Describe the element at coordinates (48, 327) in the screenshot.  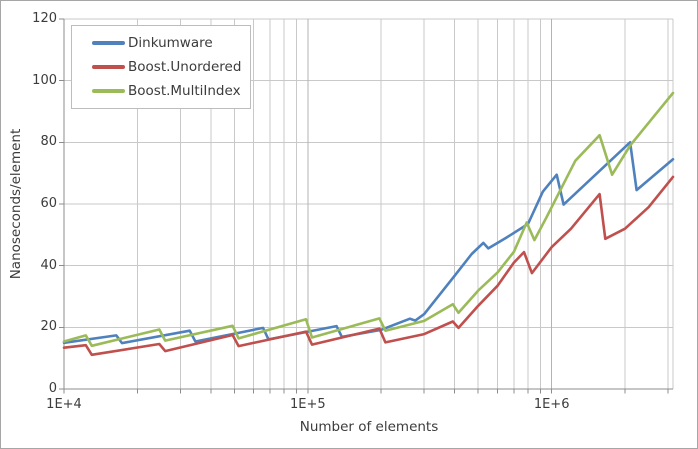
I see `y-tick-label: 20` at that location.